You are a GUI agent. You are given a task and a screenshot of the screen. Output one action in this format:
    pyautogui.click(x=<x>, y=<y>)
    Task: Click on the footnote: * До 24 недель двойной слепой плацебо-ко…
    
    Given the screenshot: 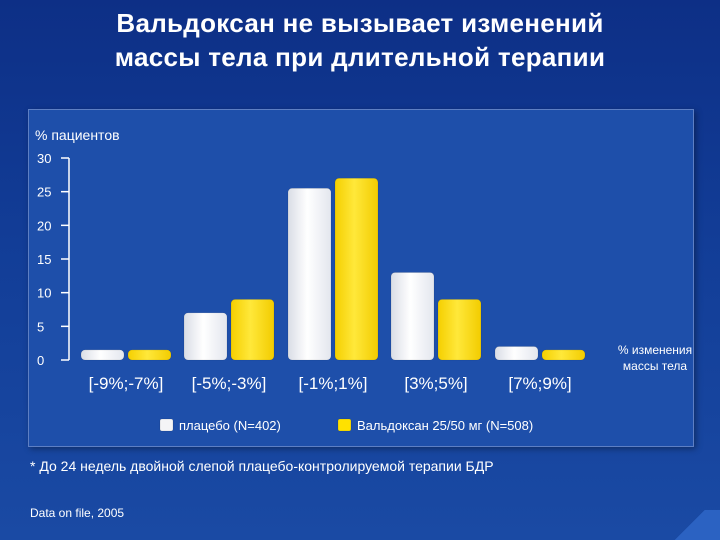 What is the action you would take?
    pyautogui.click(x=262, y=466)
    